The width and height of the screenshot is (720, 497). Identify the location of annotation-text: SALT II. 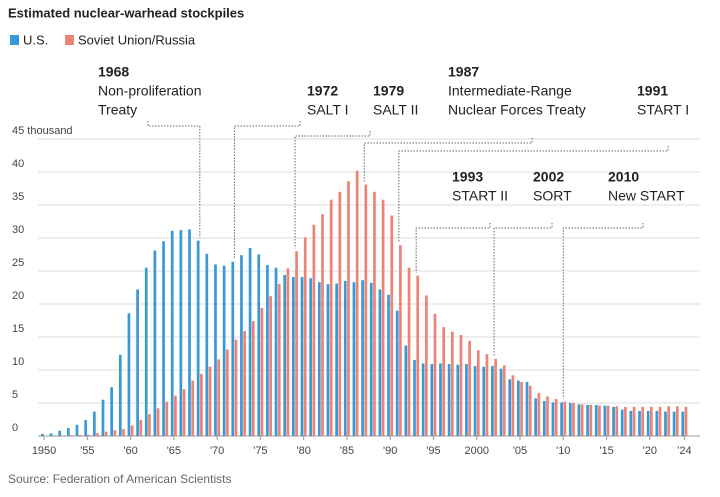
(395, 110).